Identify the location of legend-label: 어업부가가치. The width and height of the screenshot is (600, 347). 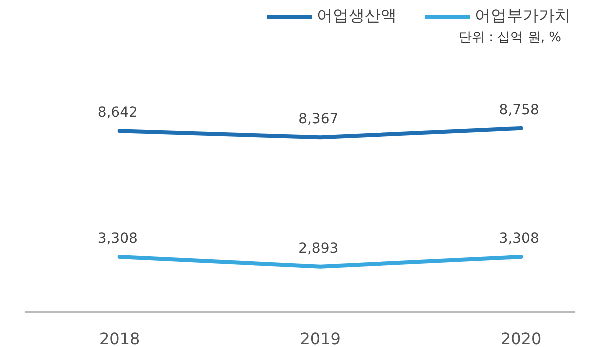
(523, 16).